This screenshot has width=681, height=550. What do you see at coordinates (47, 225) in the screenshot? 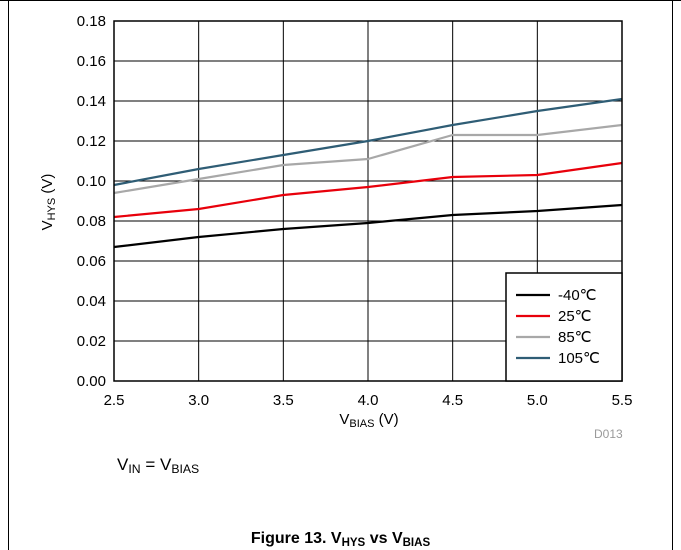
I see `y-axis-label-main: V` at bounding box center [47, 225].